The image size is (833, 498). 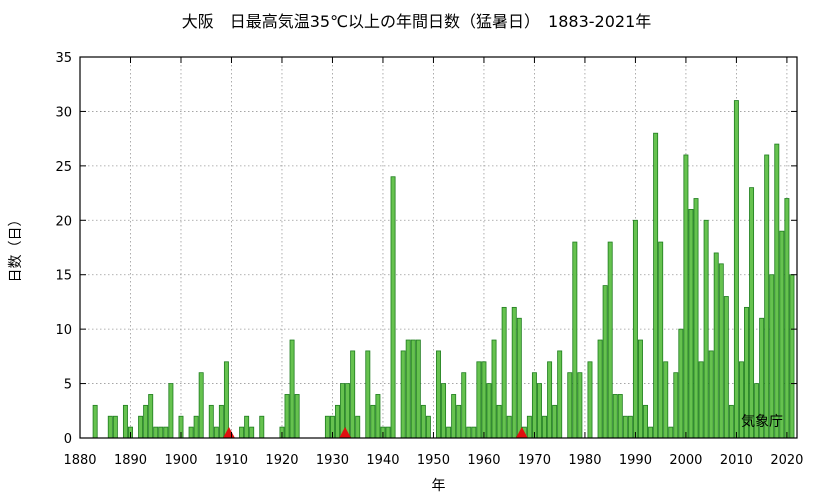 I want to click on source-label: 気象庁, so click(x=762, y=422).